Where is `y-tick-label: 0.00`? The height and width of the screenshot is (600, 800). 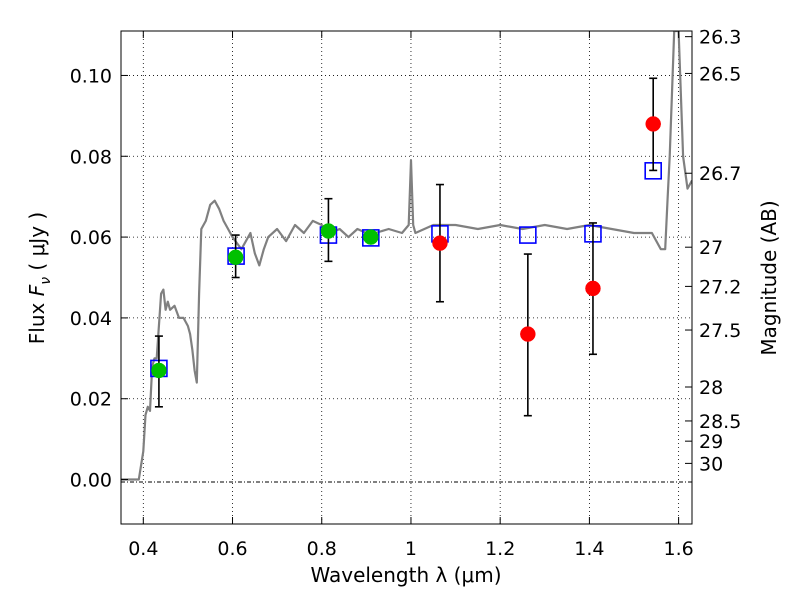 y-tick-label: 0.00 is located at coordinates (91, 481).